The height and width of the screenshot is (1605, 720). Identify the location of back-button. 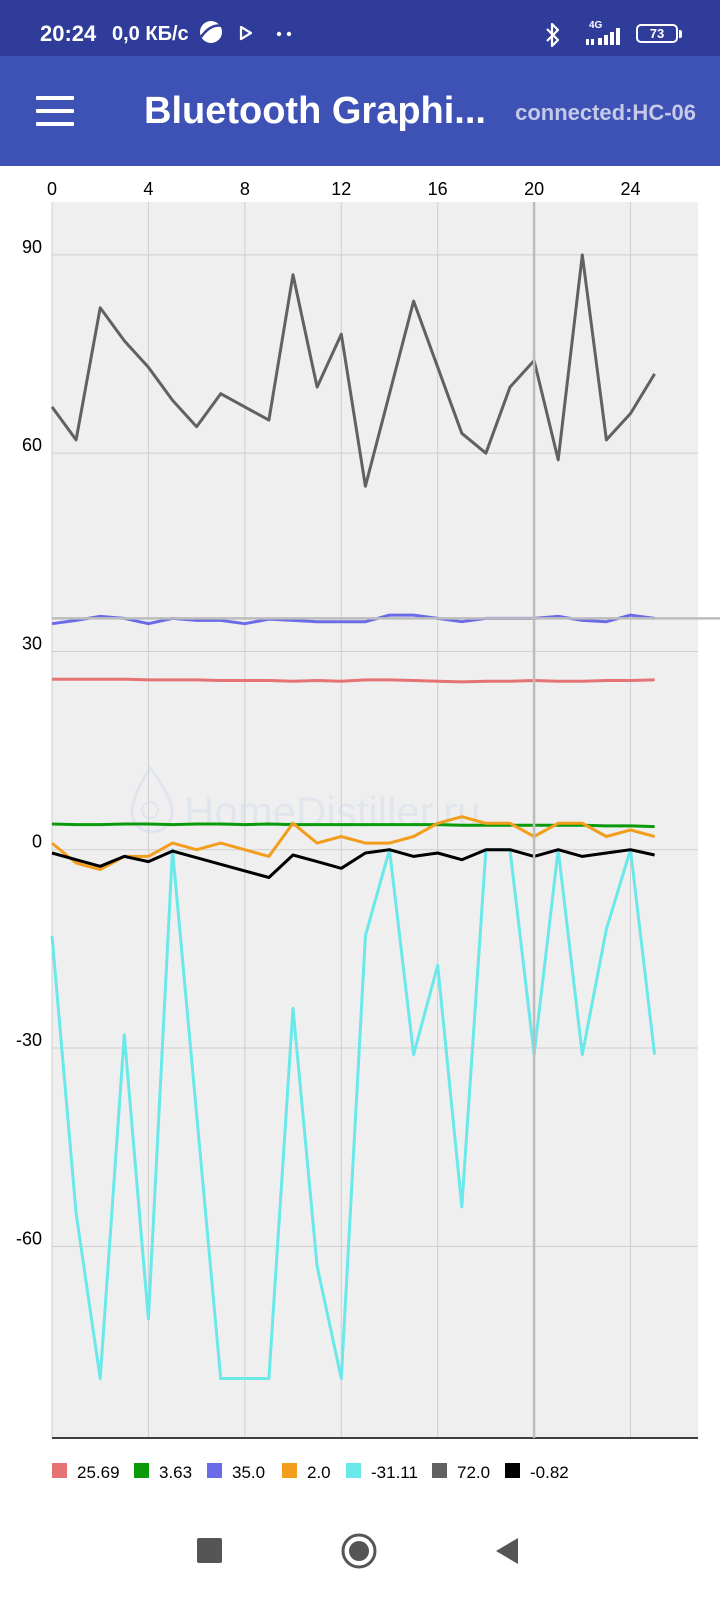
(507, 1551).